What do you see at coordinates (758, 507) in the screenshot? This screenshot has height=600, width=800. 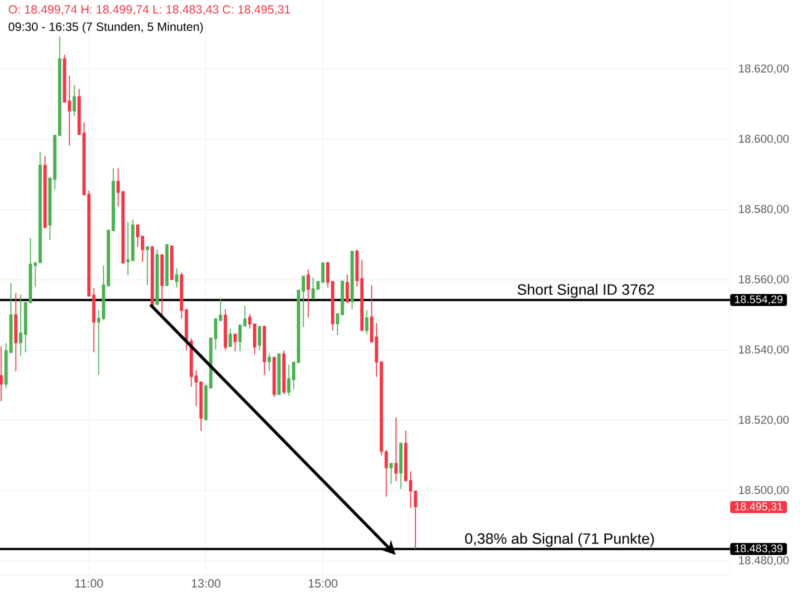 I see `text: 18.495,31` at bounding box center [758, 507].